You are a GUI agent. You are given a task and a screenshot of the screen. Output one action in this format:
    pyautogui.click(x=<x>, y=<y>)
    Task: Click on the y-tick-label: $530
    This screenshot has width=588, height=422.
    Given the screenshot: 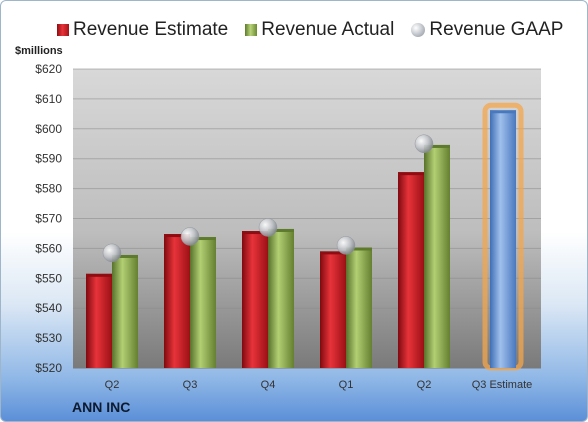 What is the action you would take?
    pyautogui.click(x=48, y=338)
    